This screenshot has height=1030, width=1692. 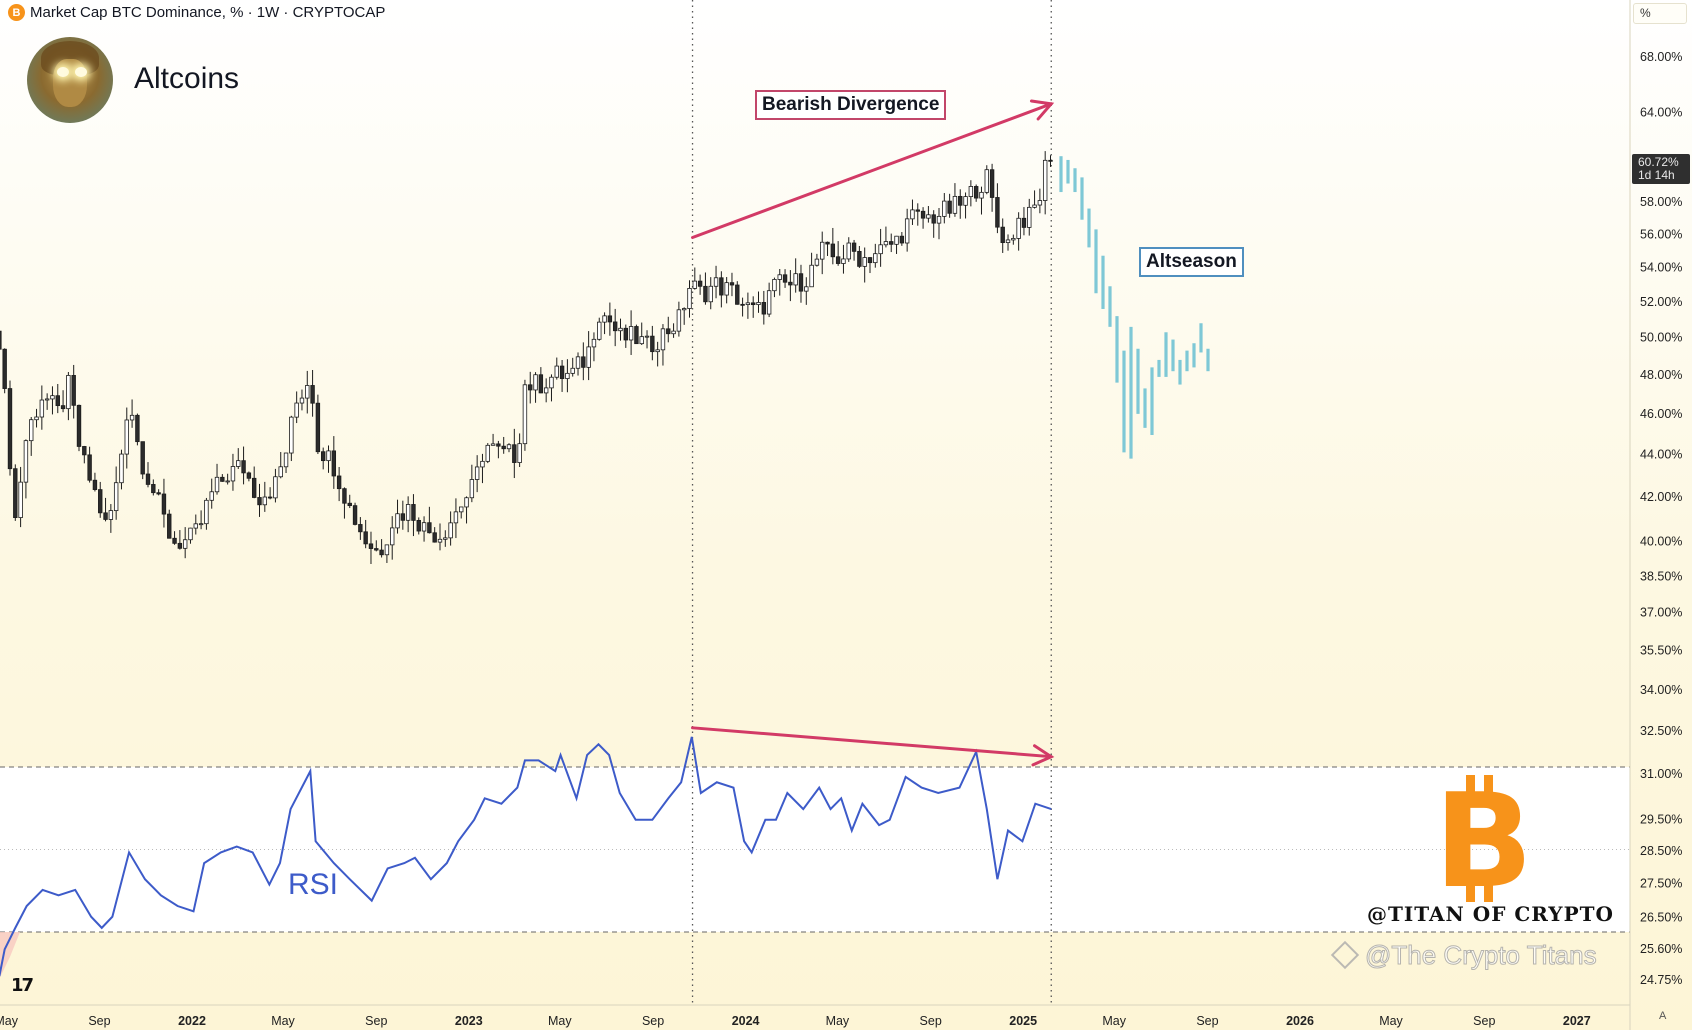 What do you see at coordinates (1661, 949) in the screenshot?
I see `y-tick-label: 25.60%` at bounding box center [1661, 949].